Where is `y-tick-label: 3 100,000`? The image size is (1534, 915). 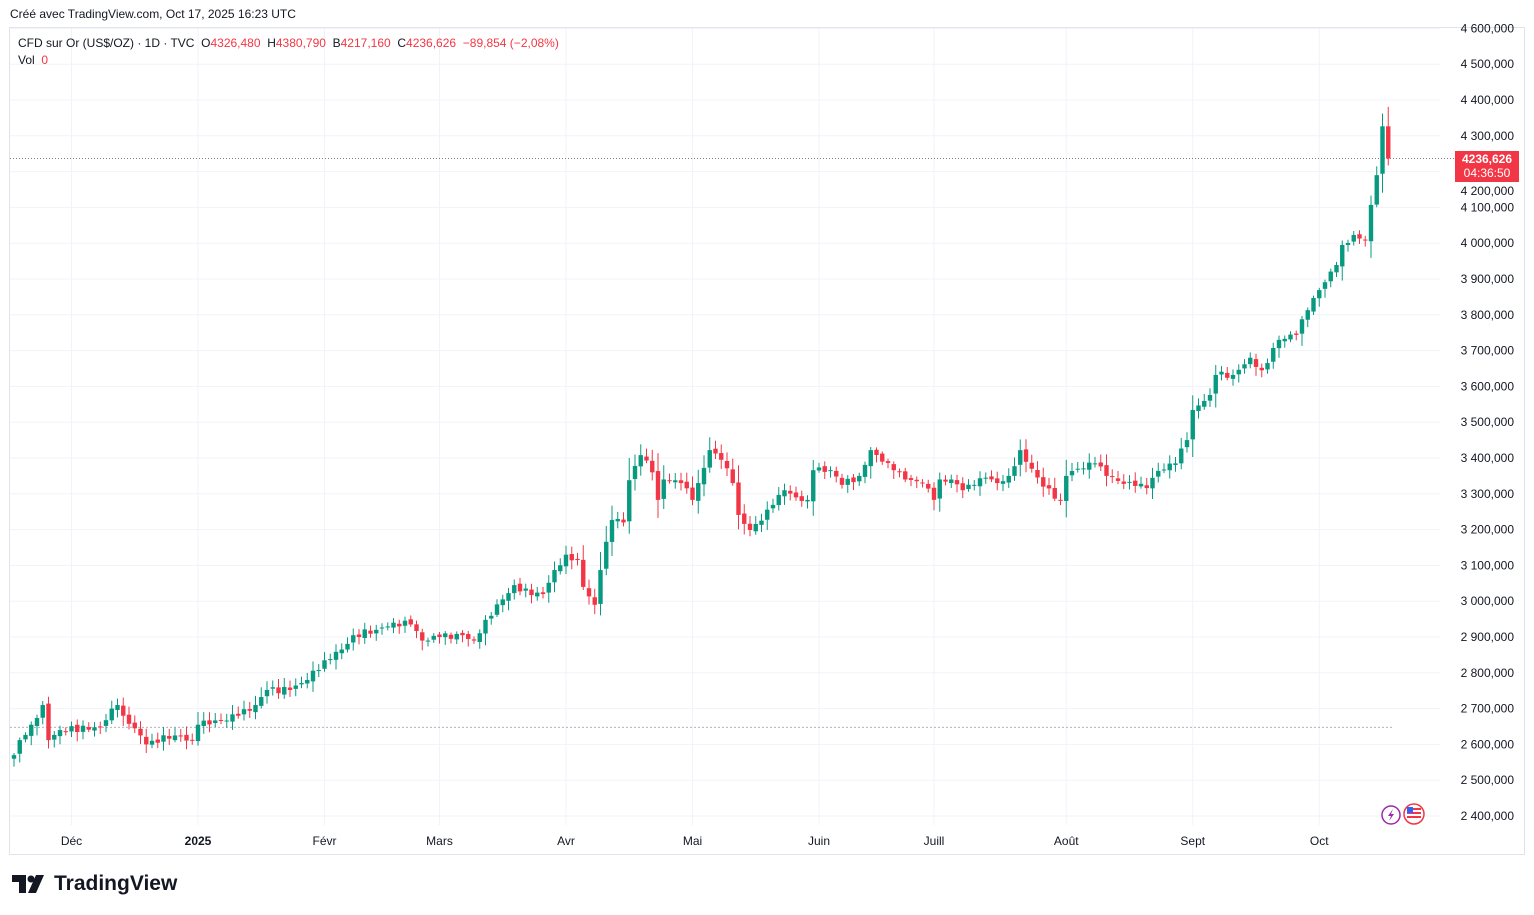
y-tick-label: 3 100,000 is located at coordinates (1488, 565).